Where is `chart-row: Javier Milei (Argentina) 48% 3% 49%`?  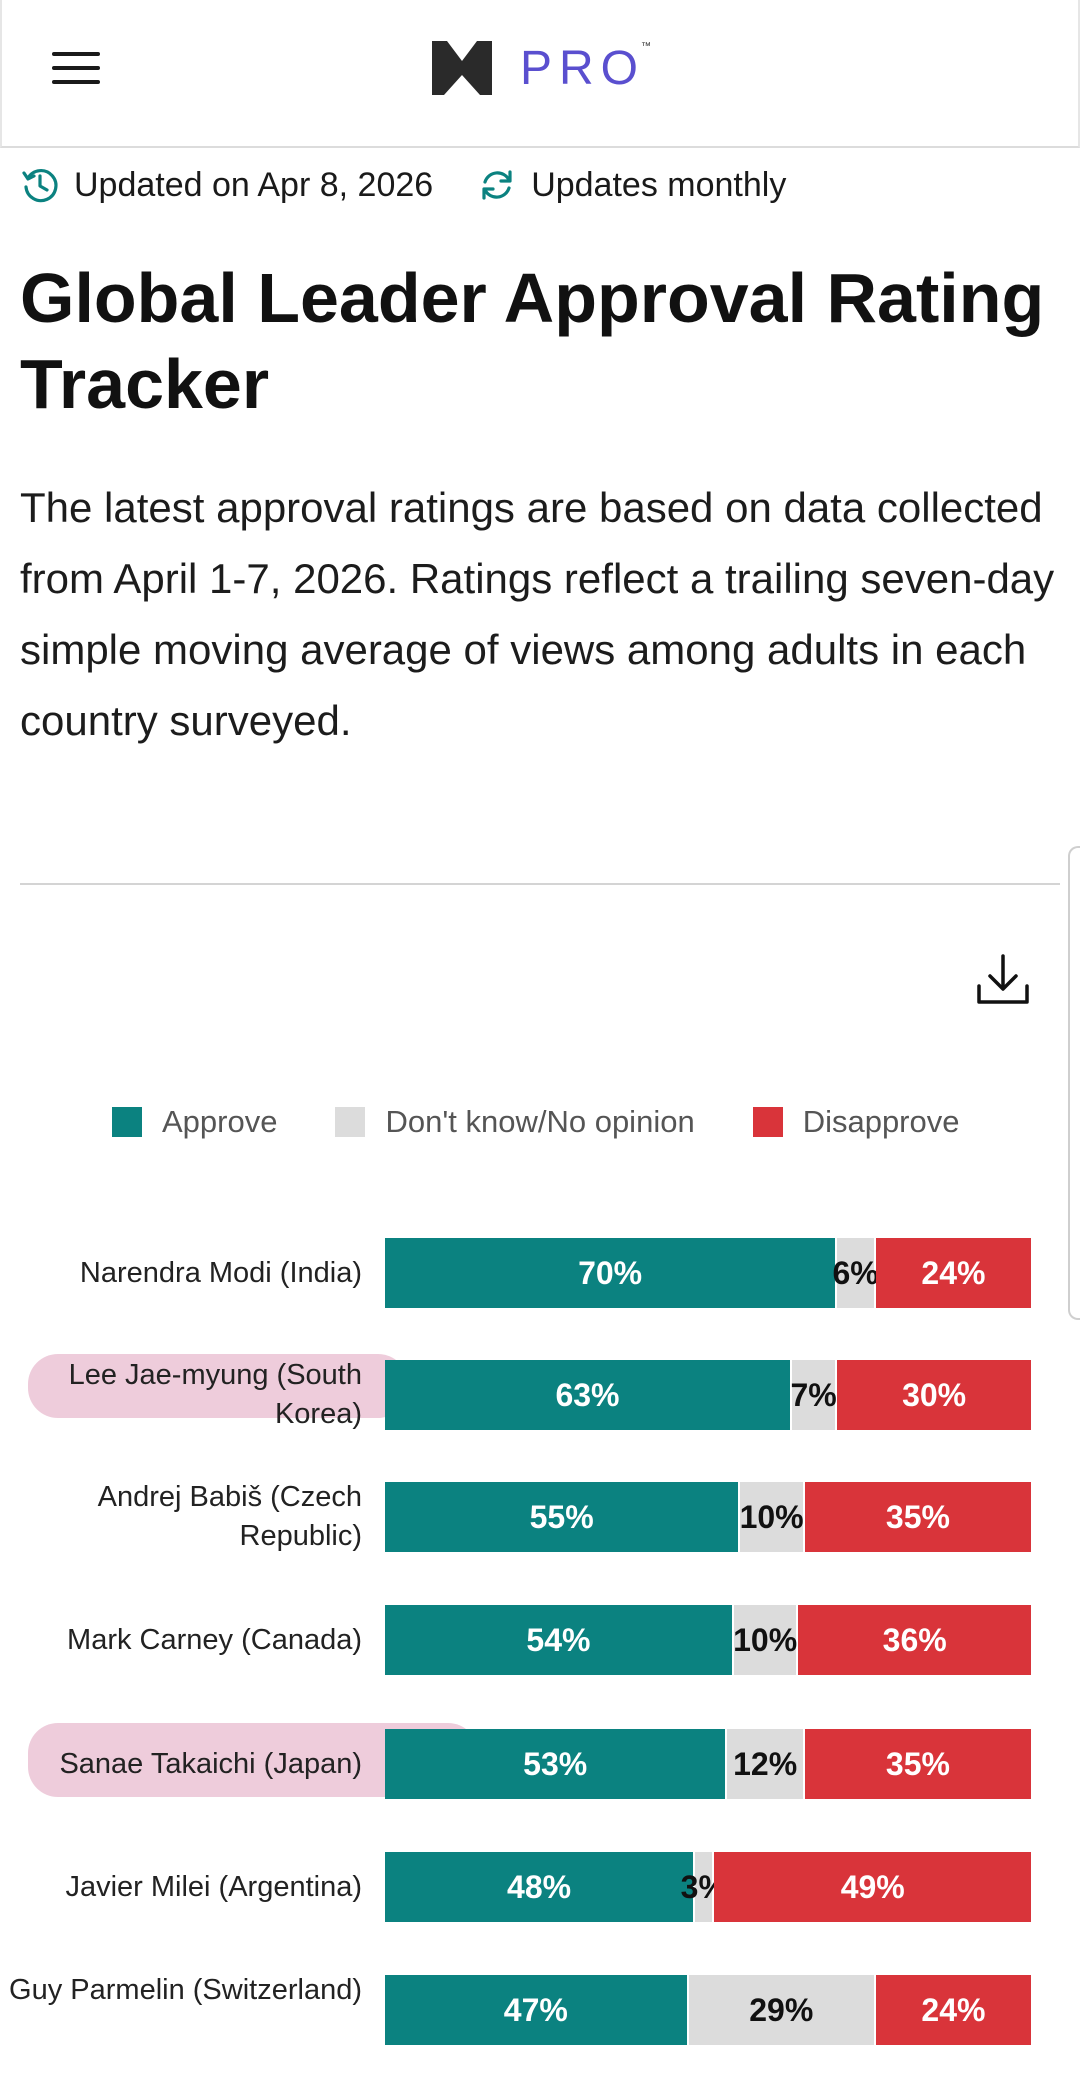
chart-row: Javier Milei (Argentina) 48% 3% 49% is located at coordinates (540, 1888).